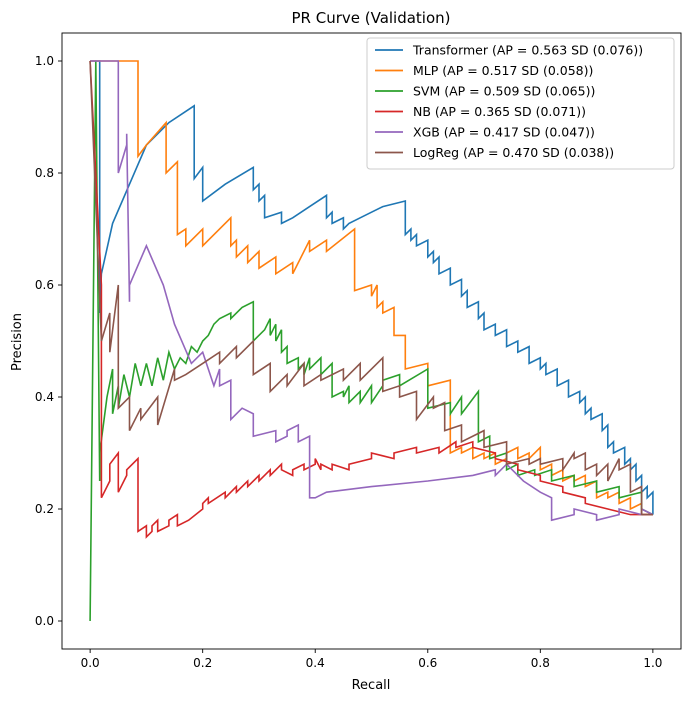  Describe the element at coordinates (652, 663) in the screenshot. I see `x-tick-label: 1.0` at that location.